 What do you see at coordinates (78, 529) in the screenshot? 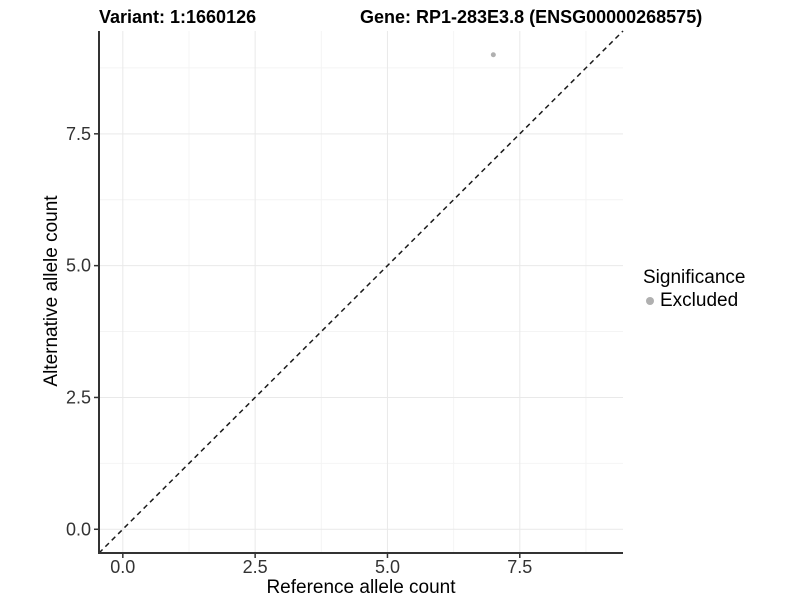
I see `y-tick-label: 0.0` at bounding box center [78, 529].